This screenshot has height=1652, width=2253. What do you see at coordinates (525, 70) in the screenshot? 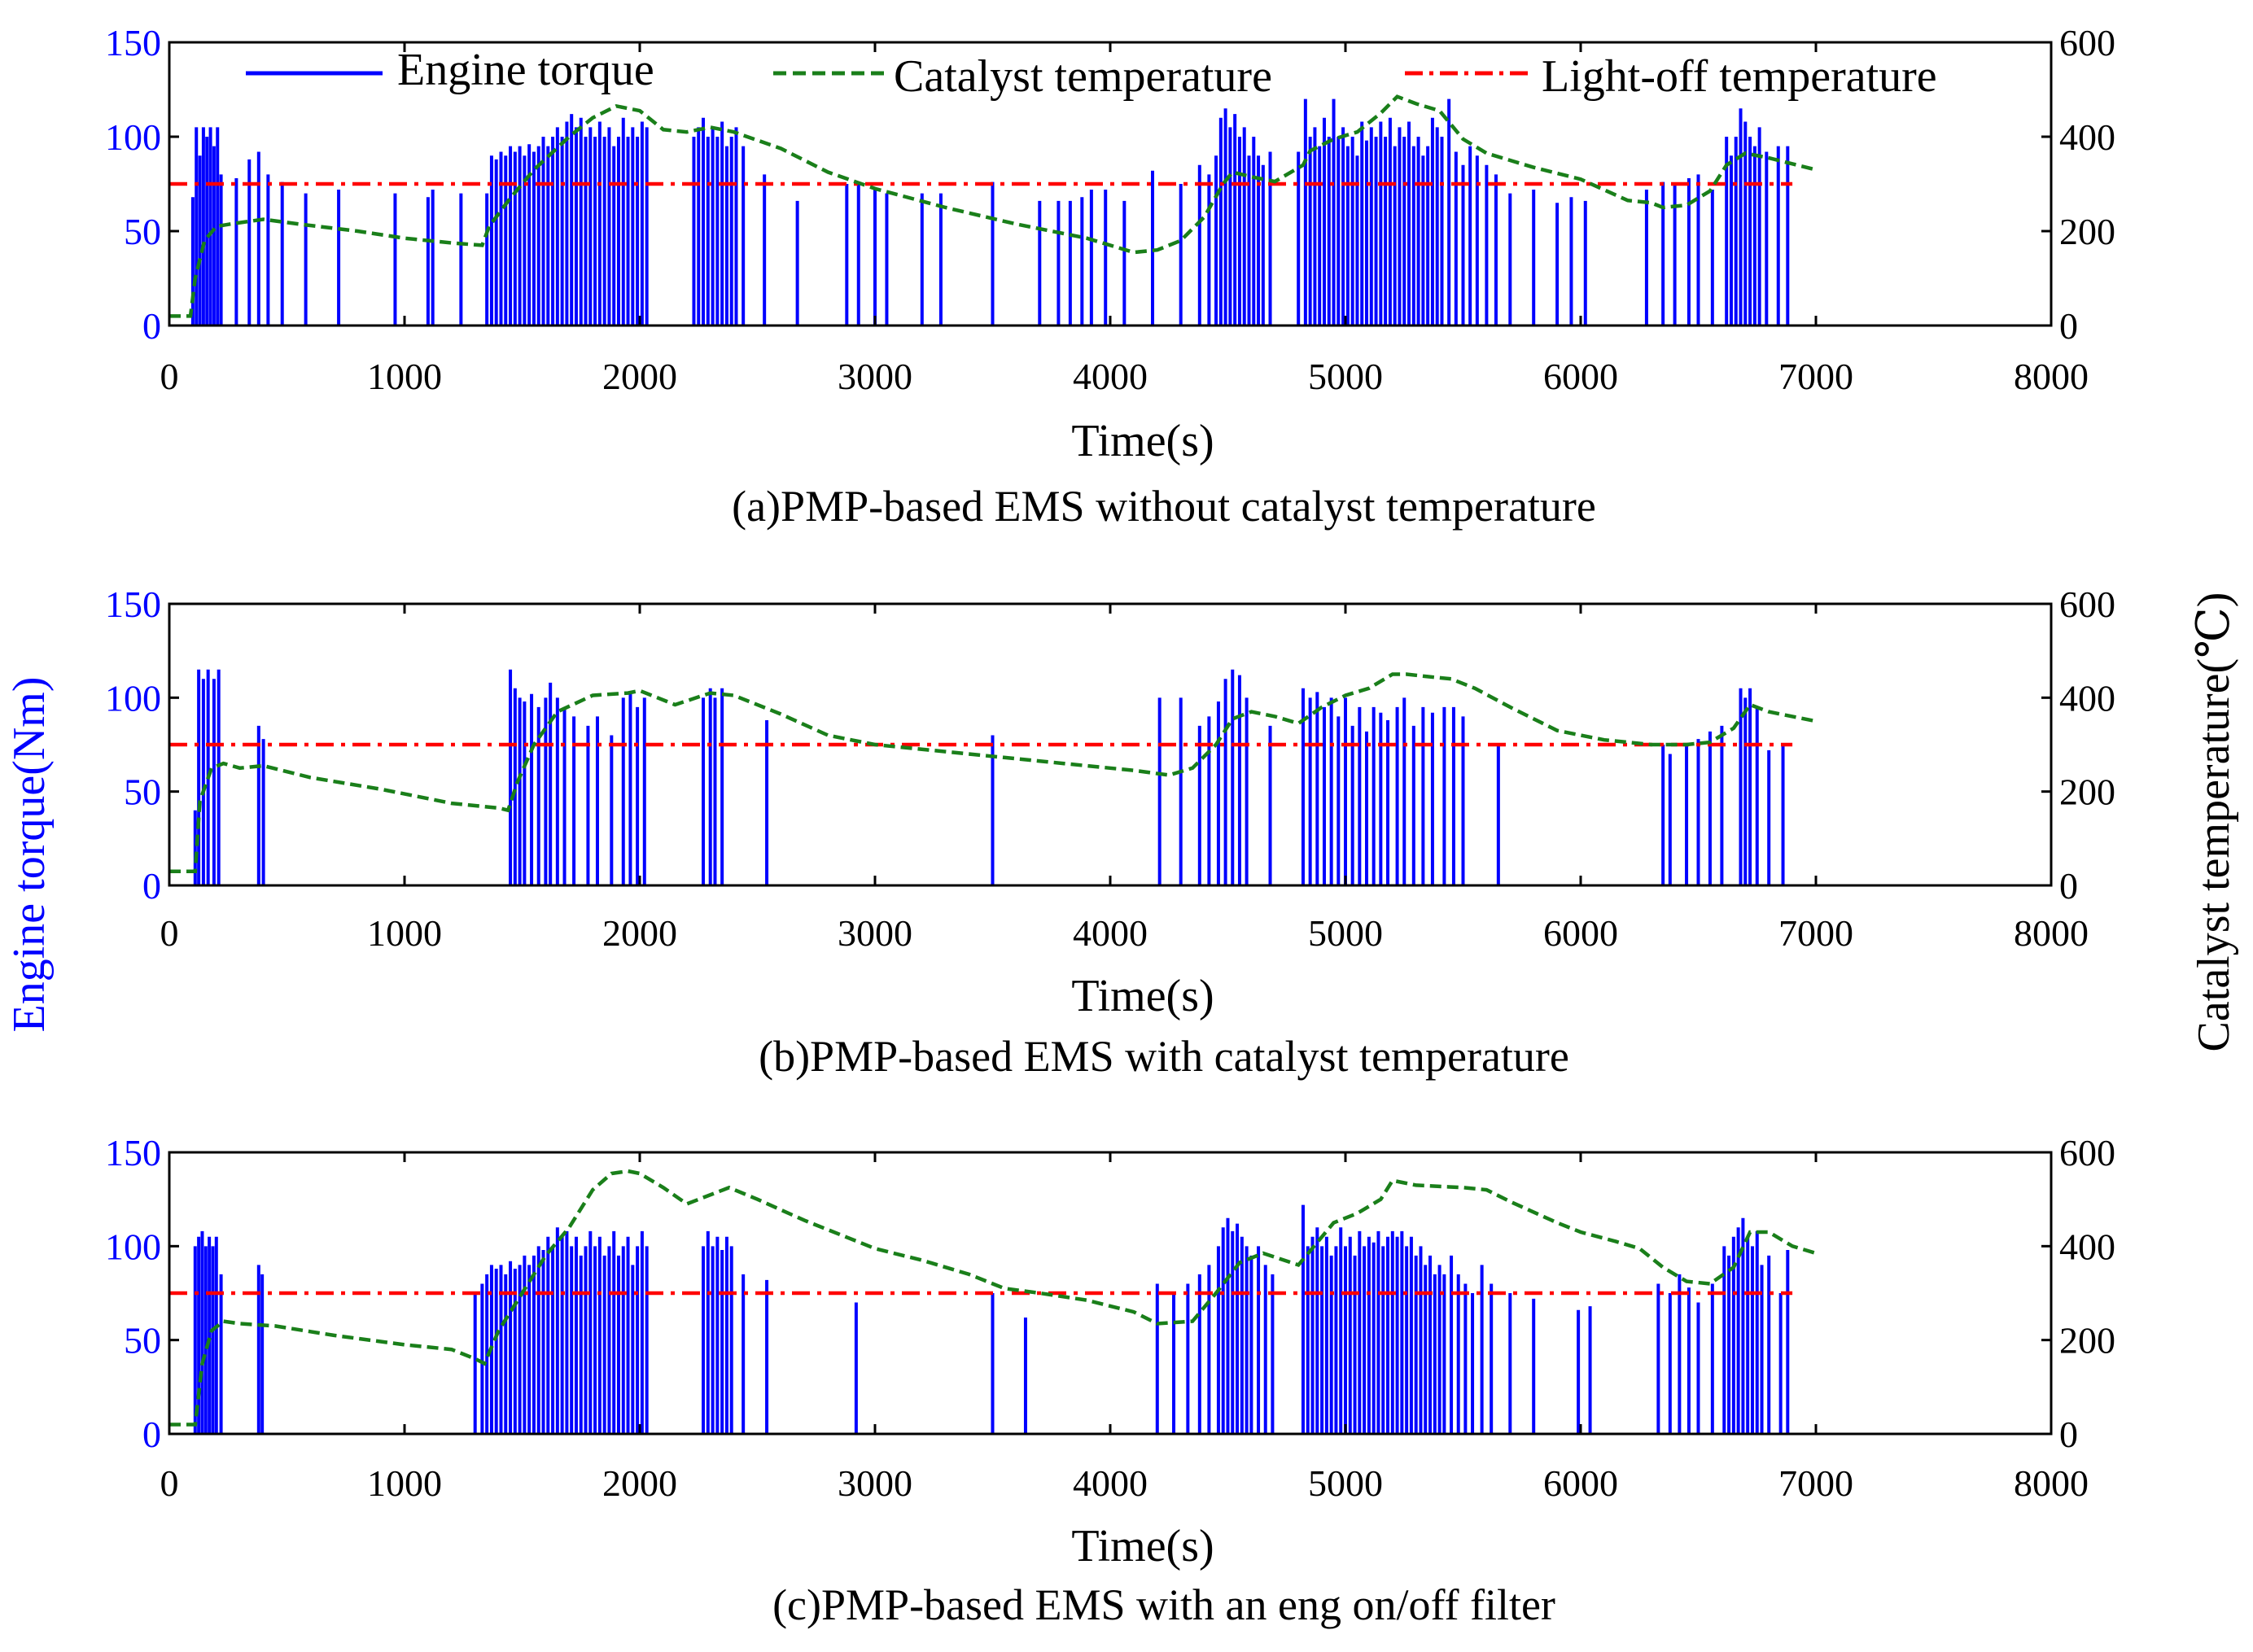
I see `legend-label-engine-torque: Engine torque` at bounding box center [525, 70].